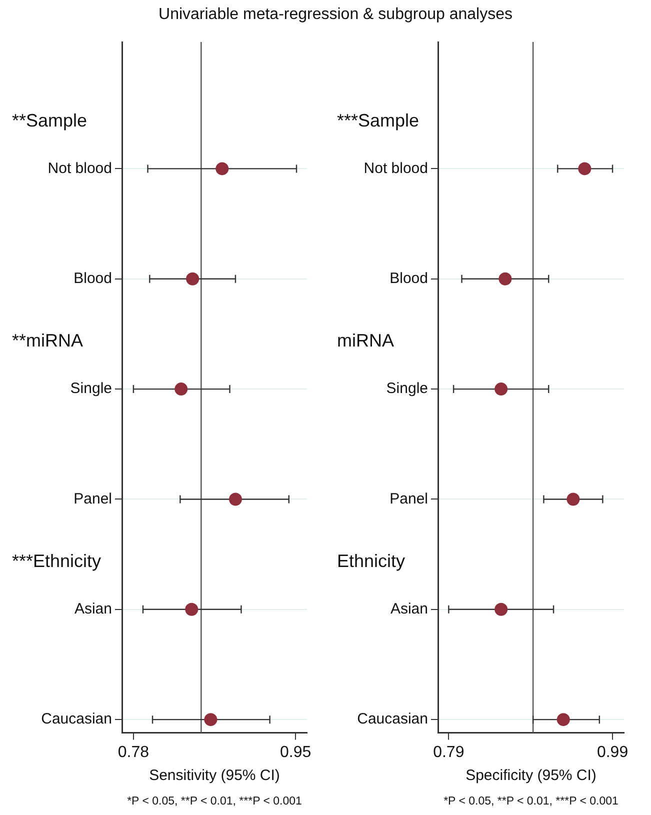 This screenshot has height=815, width=651. Describe the element at coordinates (612, 752) in the screenshot. I see `x-tick-label: 0.99` at that location.